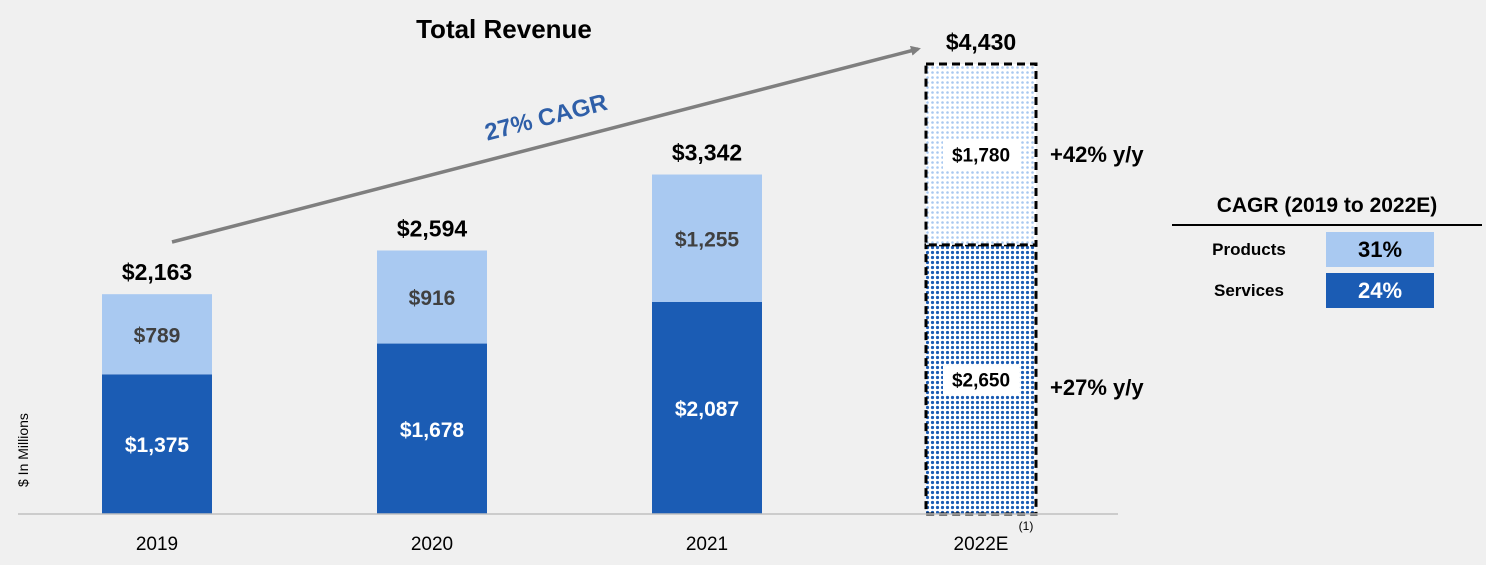 This screenshot has height=565, width=1486. I want to click on cagr-label-services: Services, so click(1249, 290).